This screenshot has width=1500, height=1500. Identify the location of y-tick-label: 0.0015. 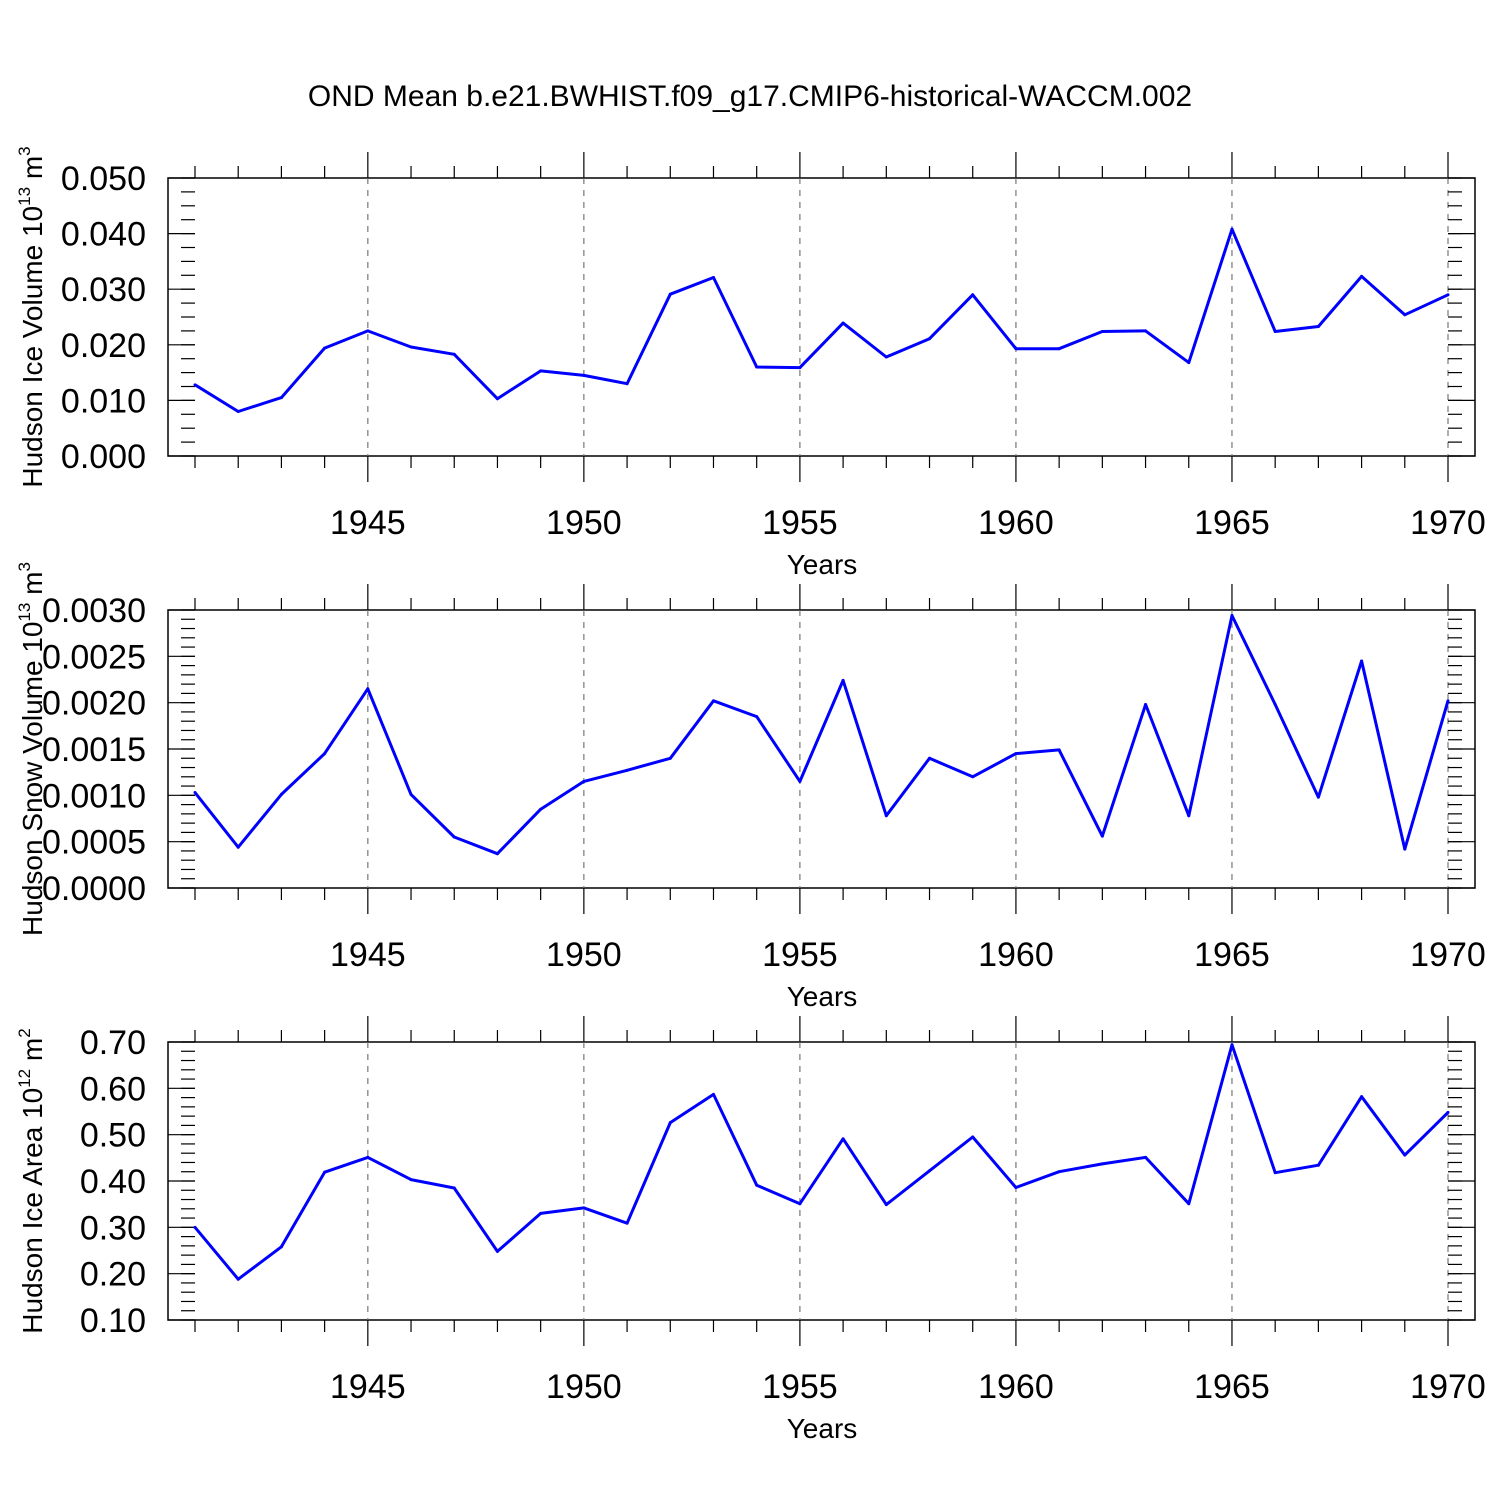
(94, 750).